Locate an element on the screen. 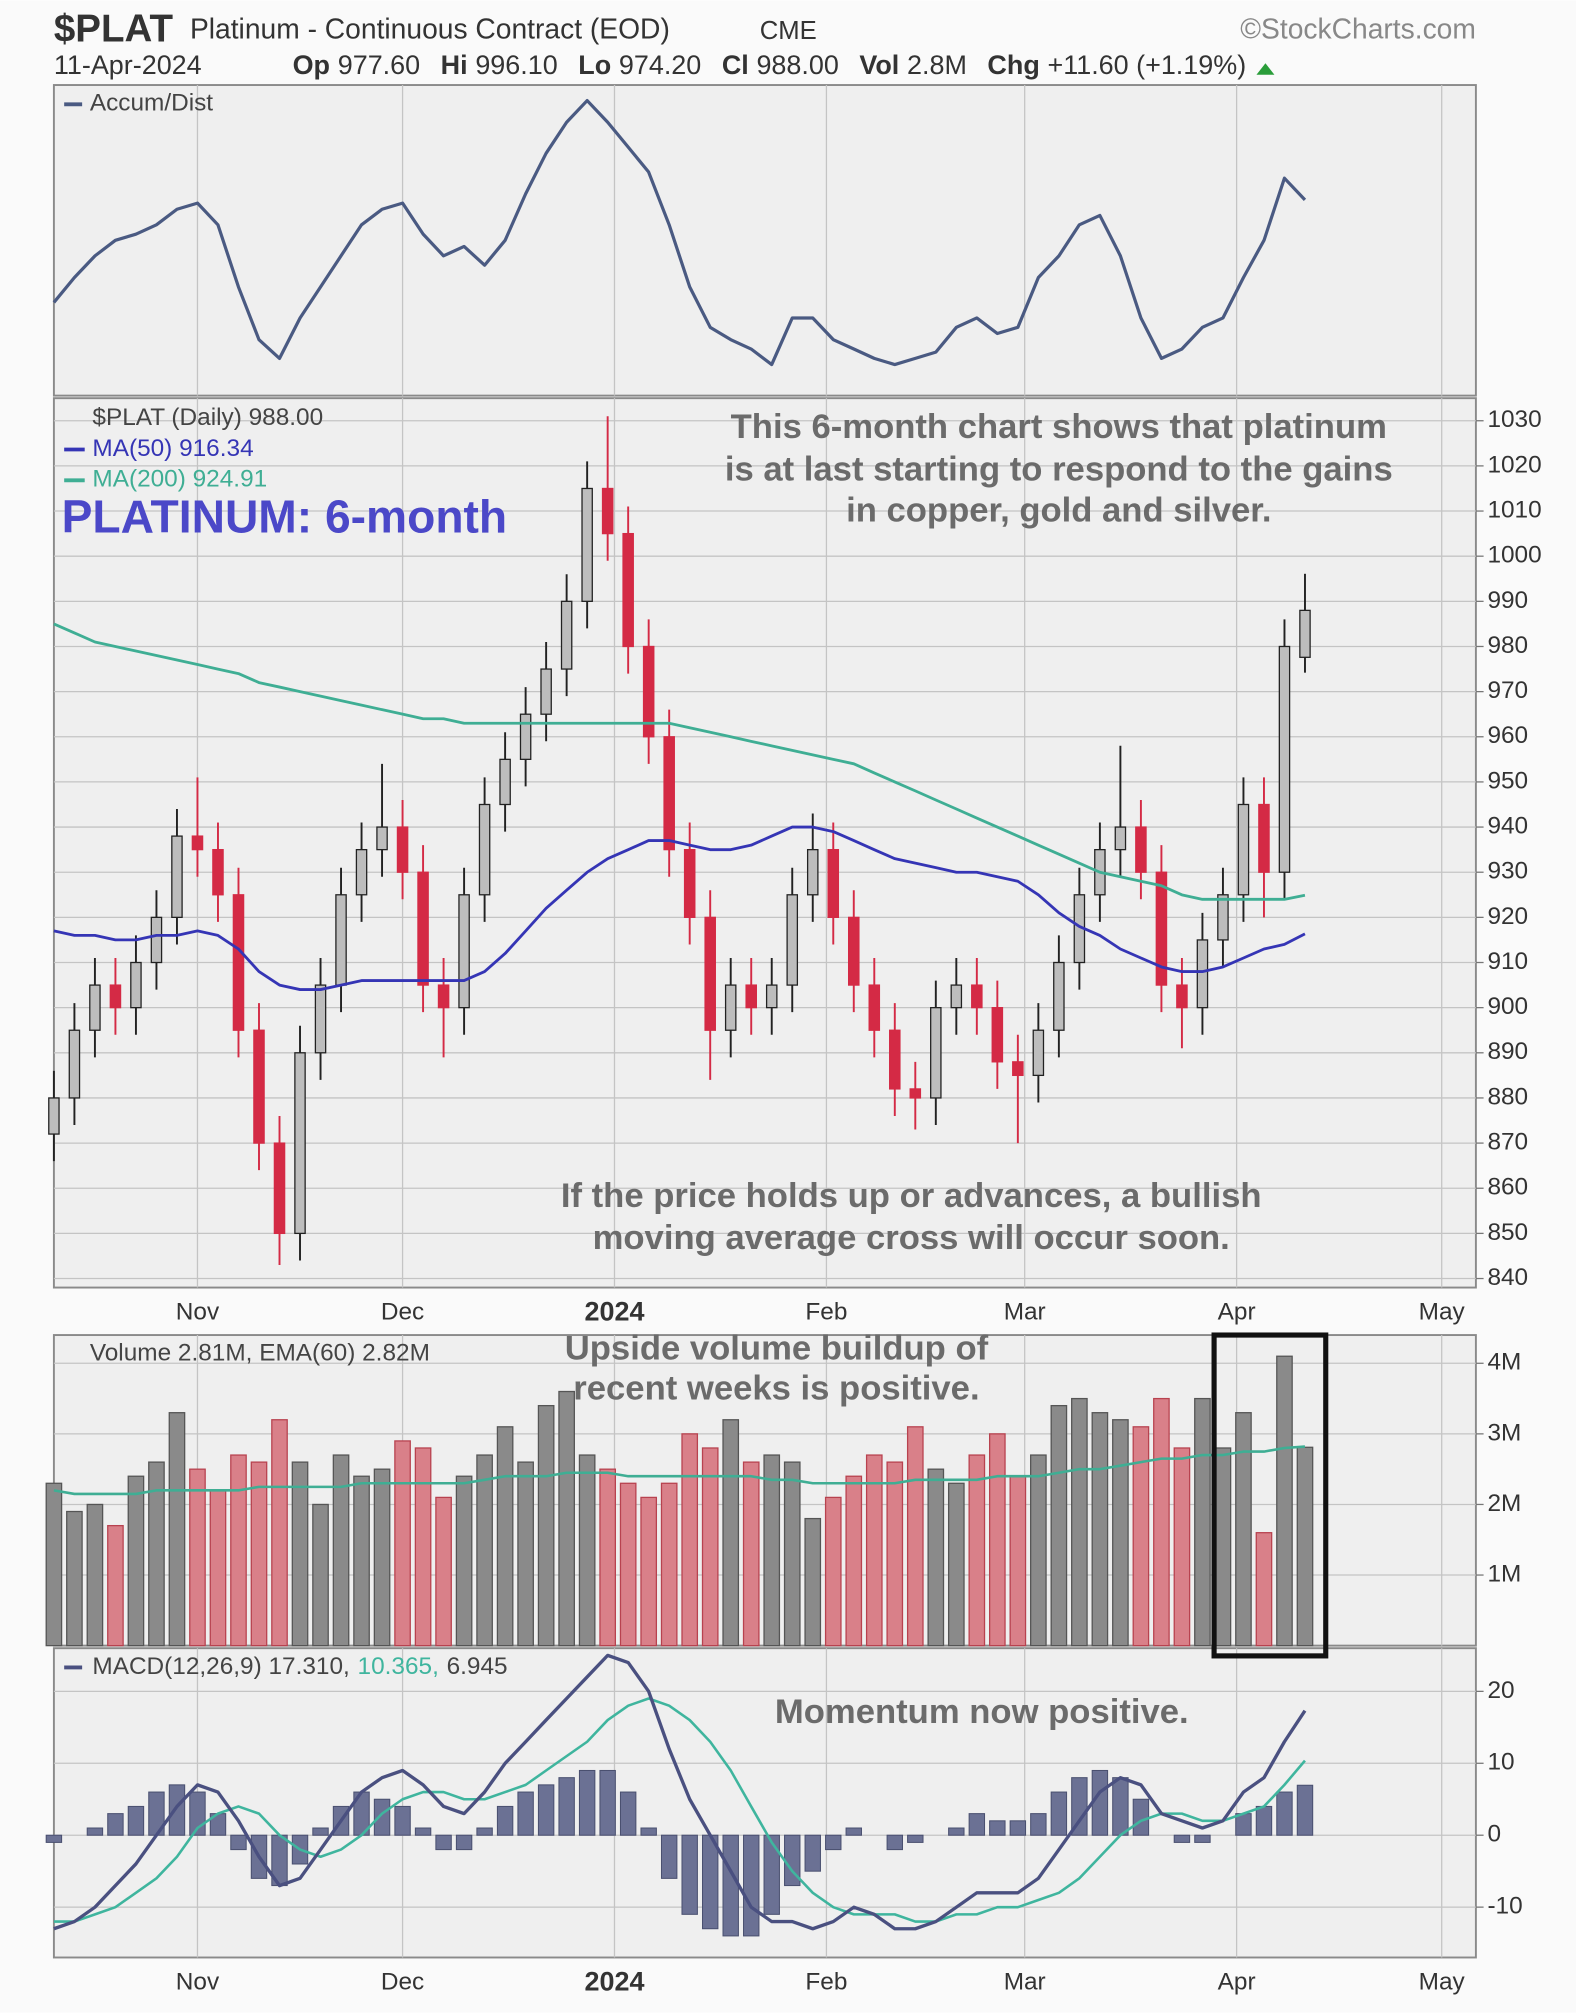  x-tick-label: May is located at coordinates (1442, 1982).